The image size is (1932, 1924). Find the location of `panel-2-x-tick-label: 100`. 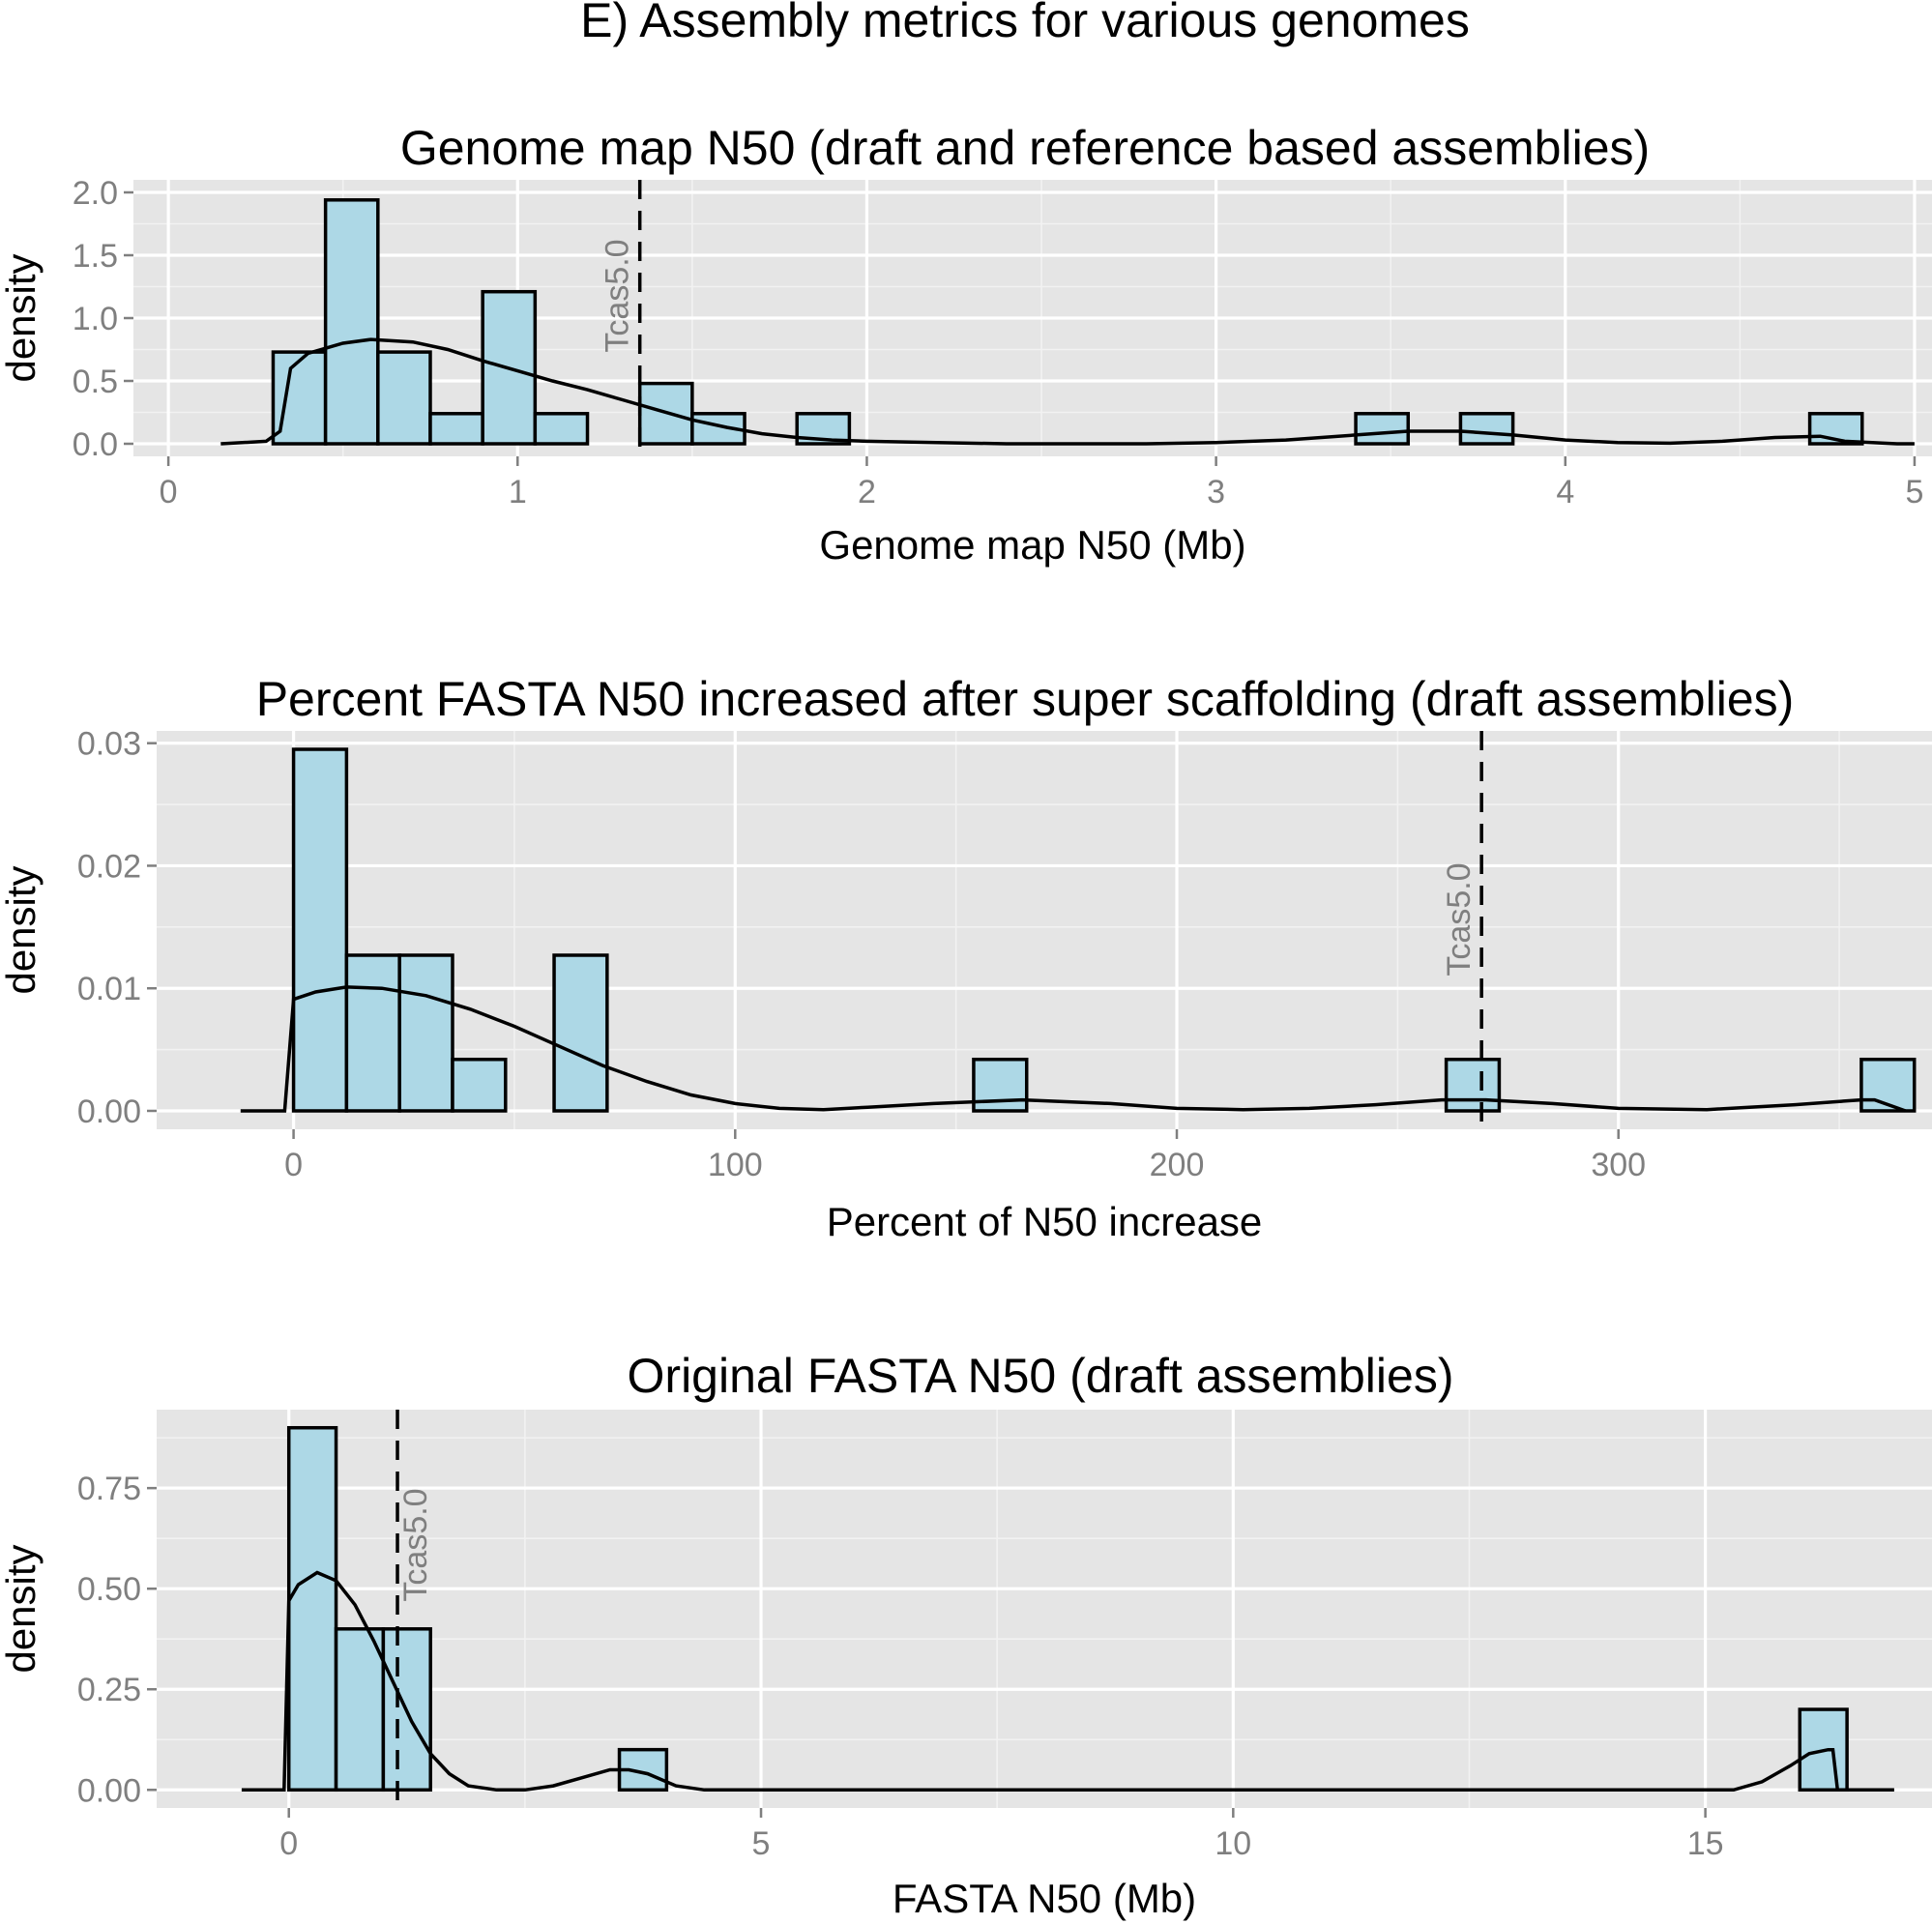

panel-2-x-tick-label: 100 is located at coordinates (735, 1165).